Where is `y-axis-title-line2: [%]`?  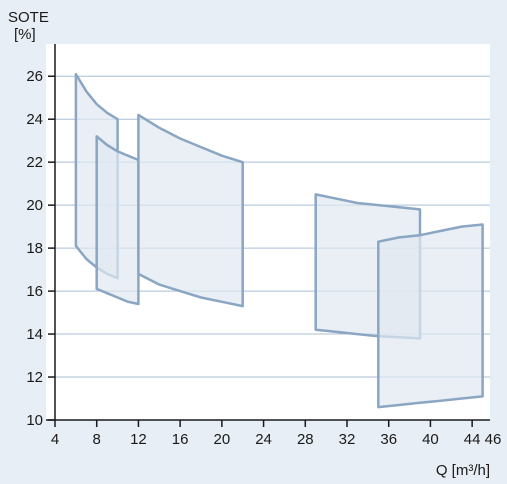
y-axis-title-line2: [%] is located at coordinates (25, 34).